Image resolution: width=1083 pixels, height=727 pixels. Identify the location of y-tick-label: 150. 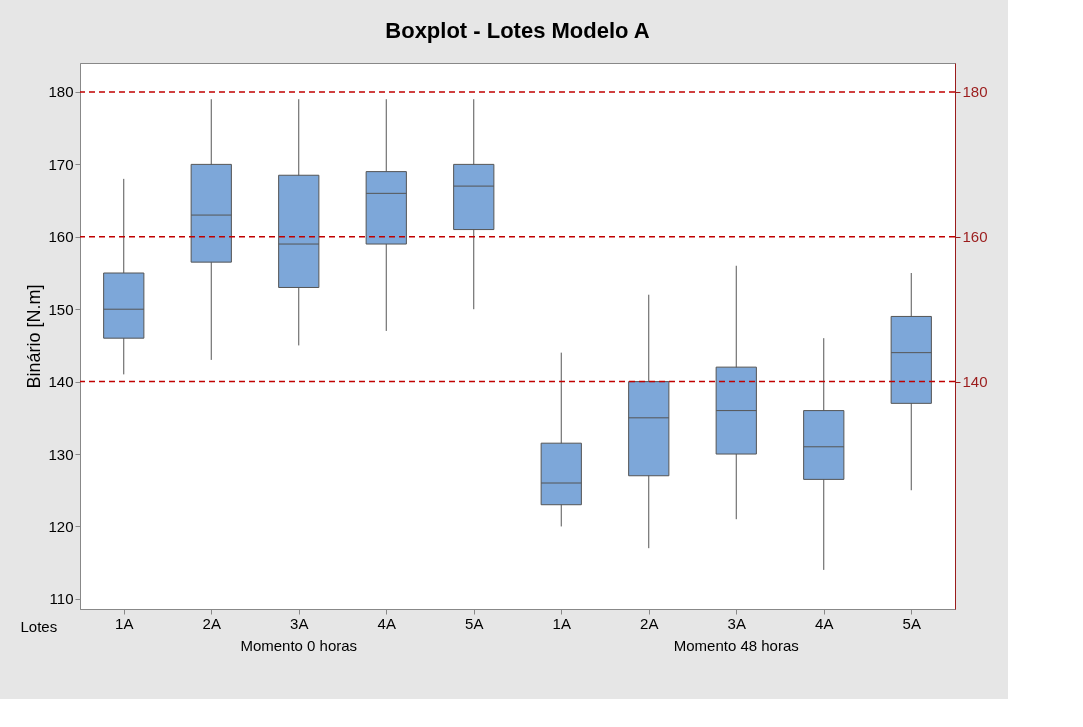
(61, 309).